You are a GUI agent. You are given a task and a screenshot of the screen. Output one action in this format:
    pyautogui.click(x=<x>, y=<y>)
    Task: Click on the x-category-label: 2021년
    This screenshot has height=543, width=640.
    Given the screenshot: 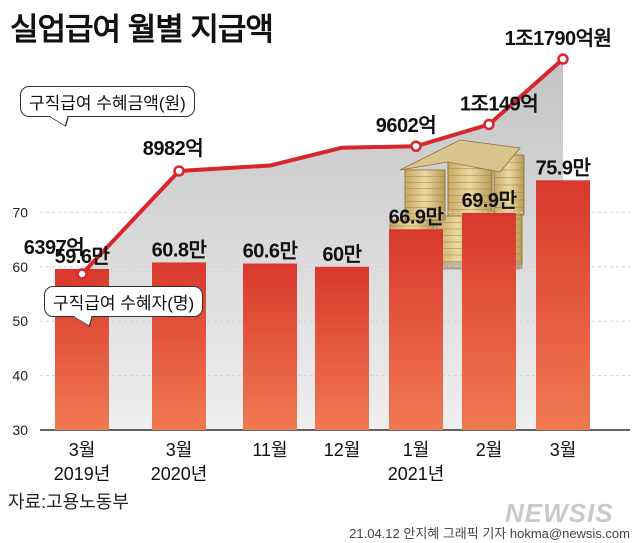 What is the action you would take?
    pyautogui.click(x=416, y=474)
    